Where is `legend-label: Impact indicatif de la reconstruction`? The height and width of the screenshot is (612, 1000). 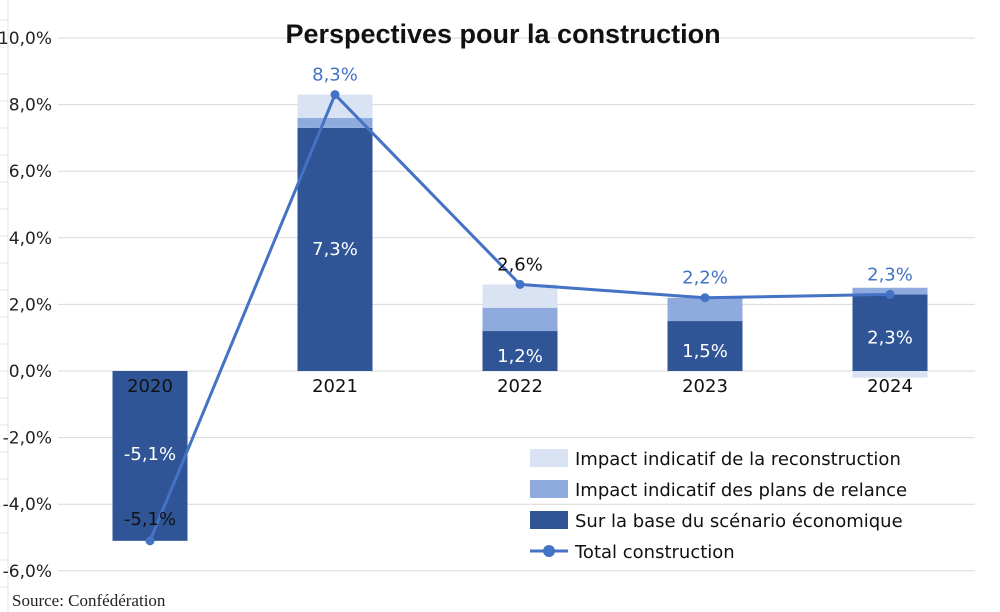
legend-label: Impact indicatif de la reconstruction is located at coordinates (738, 459).